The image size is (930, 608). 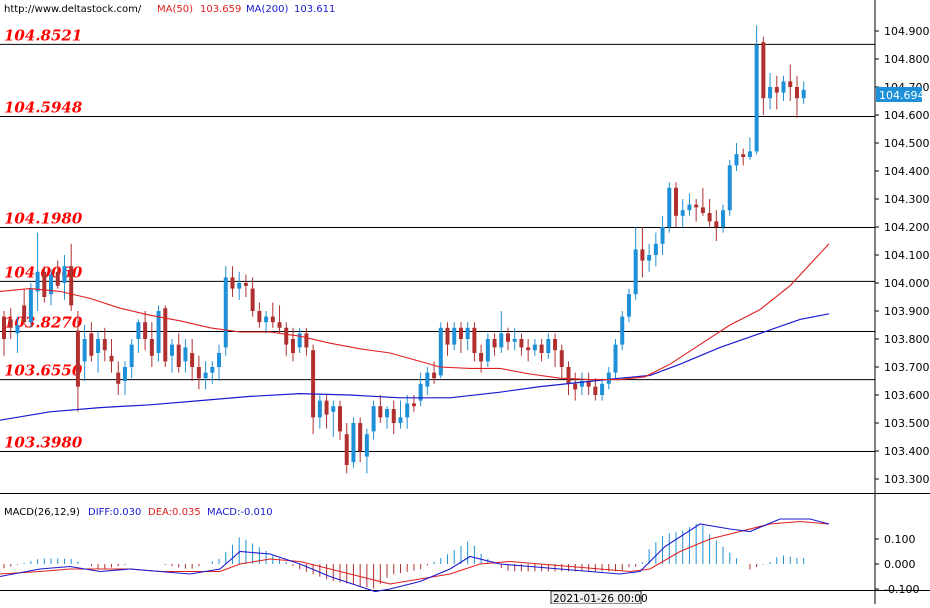 I want to click on current-price-label: 104.694, so click(x=902, y=95).